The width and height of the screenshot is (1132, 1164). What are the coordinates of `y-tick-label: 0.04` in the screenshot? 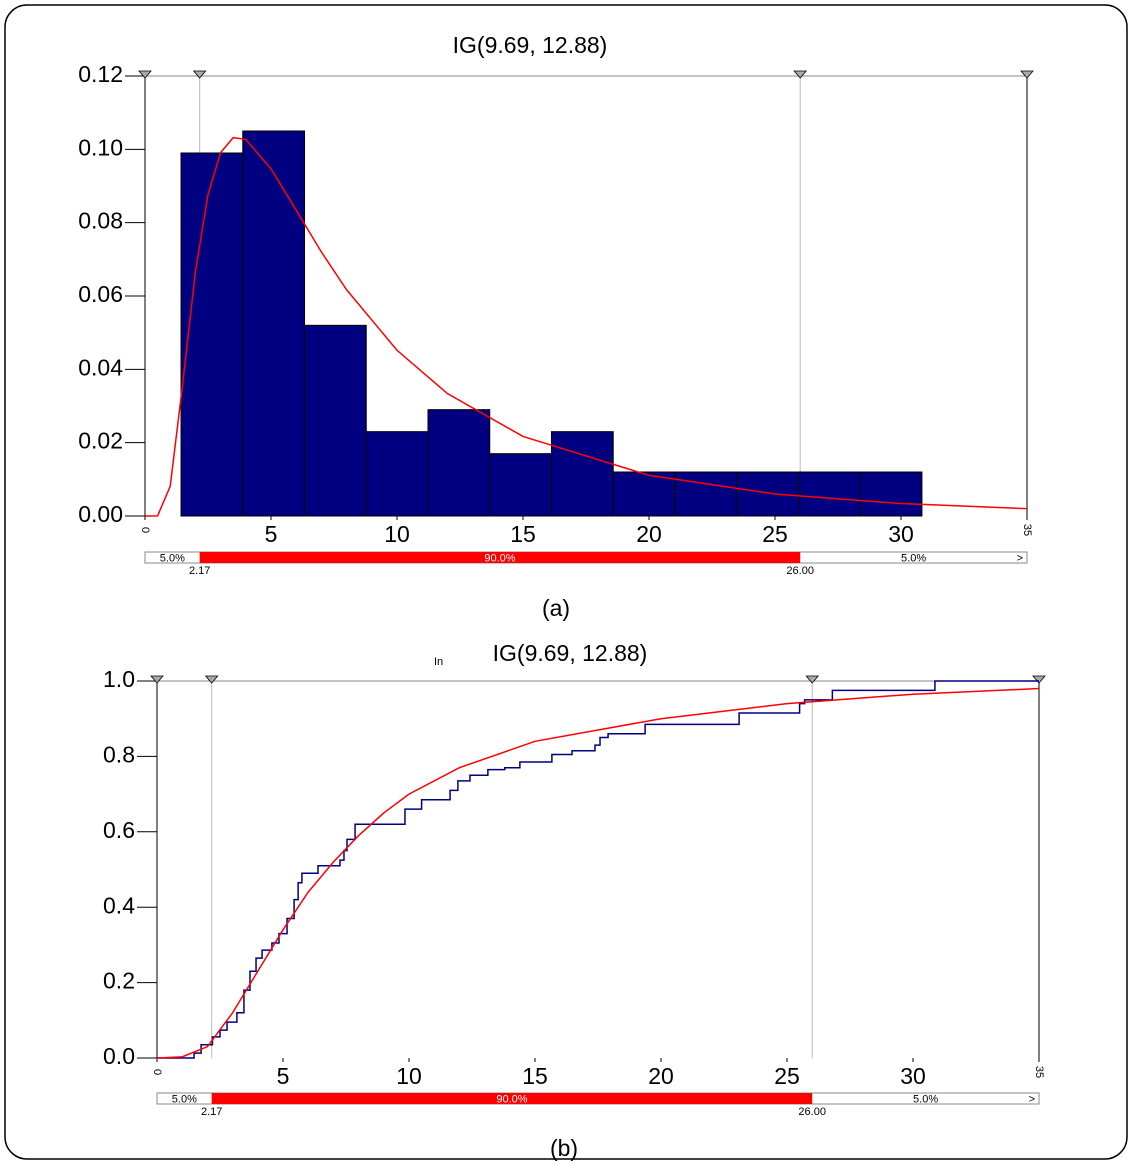 It's located at (100, 367).